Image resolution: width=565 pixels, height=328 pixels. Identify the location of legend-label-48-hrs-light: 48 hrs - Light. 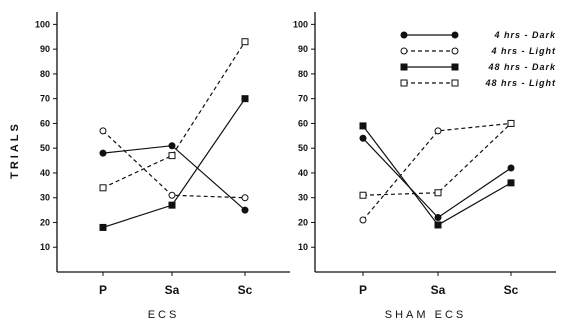
(520, 83).